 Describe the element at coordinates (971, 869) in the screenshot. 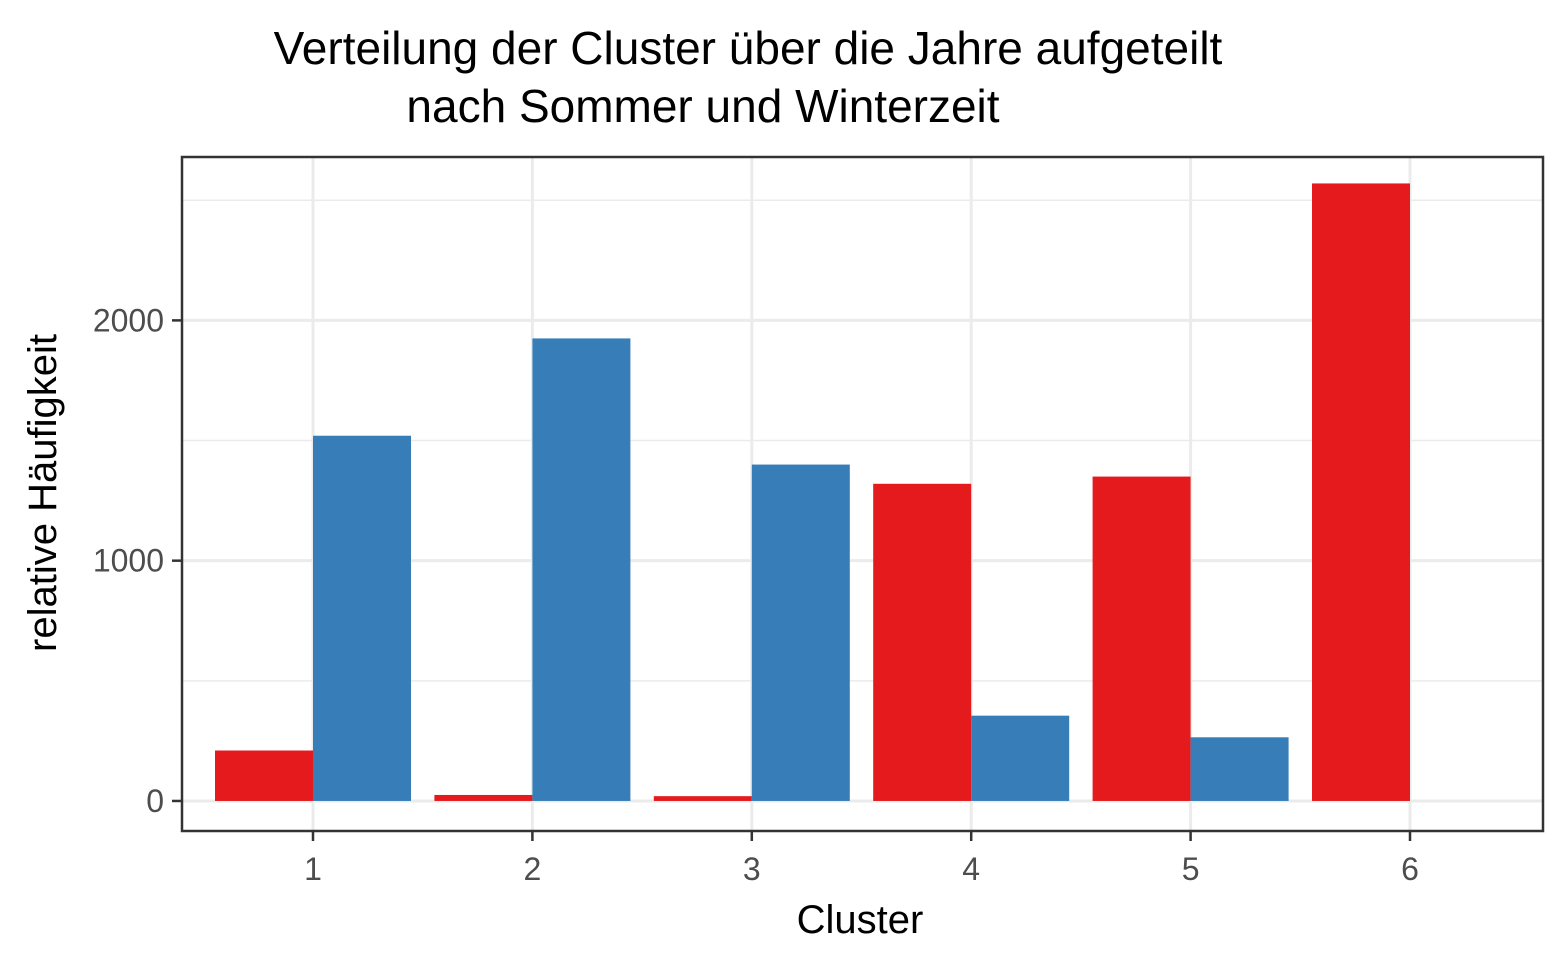

I see `x-tick-label: 4` at that location.